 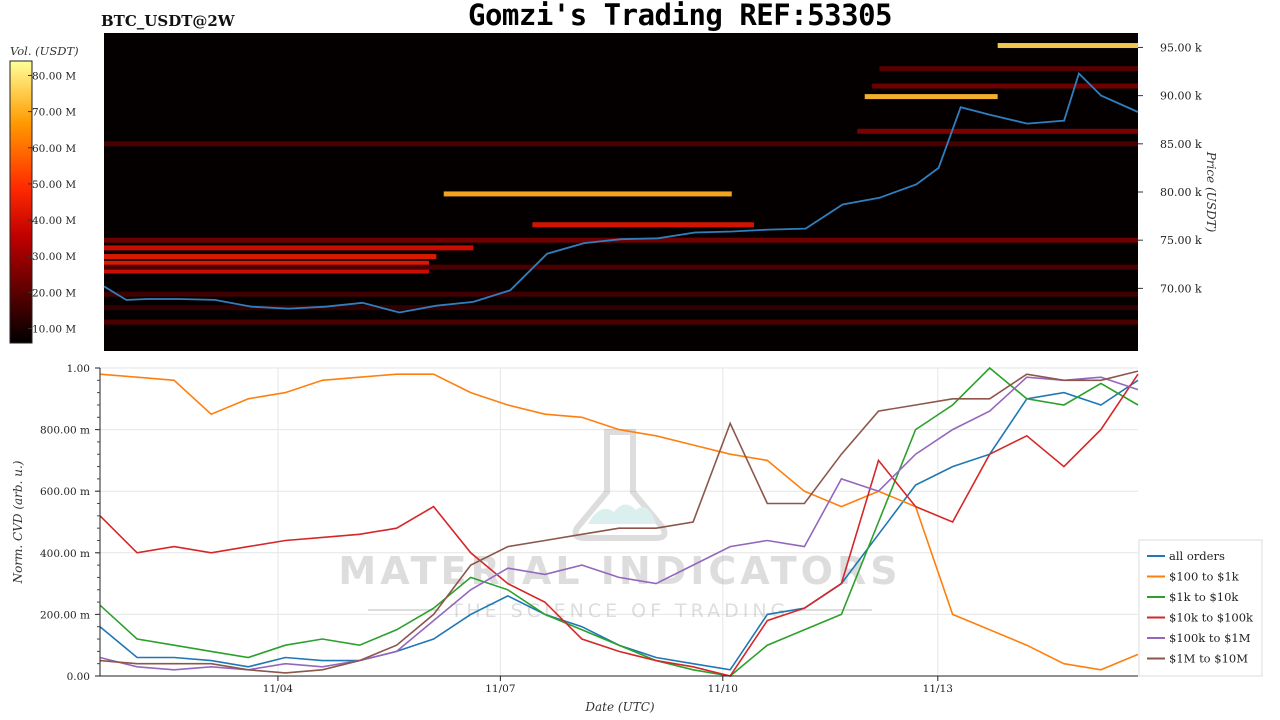 I want to click on price-tick-label: 85.00 k, so click(x=1181, y=144).